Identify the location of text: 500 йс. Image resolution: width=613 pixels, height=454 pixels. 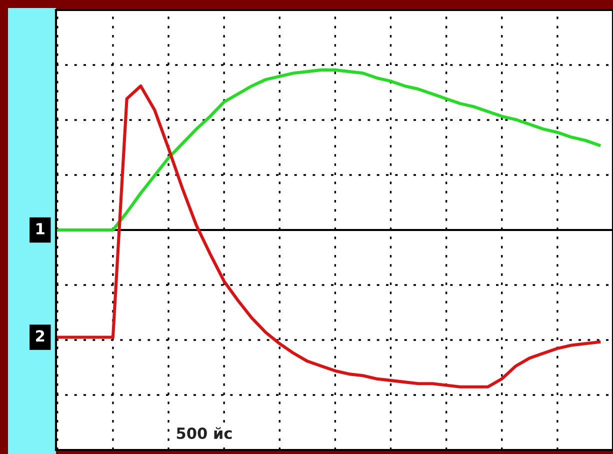
(204, 433).